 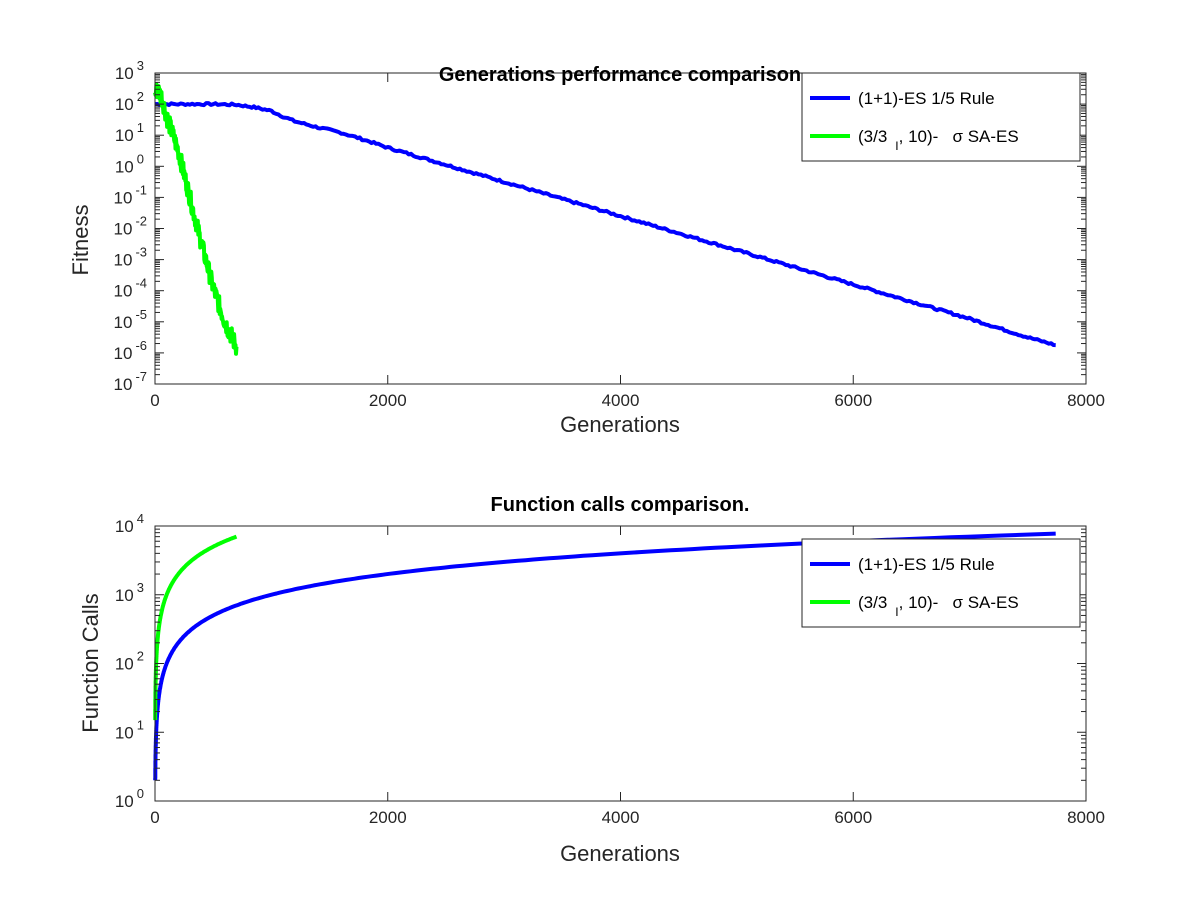 I want to click on fitness-y-tick-label: 10 -2, so click(x=130, y=226).